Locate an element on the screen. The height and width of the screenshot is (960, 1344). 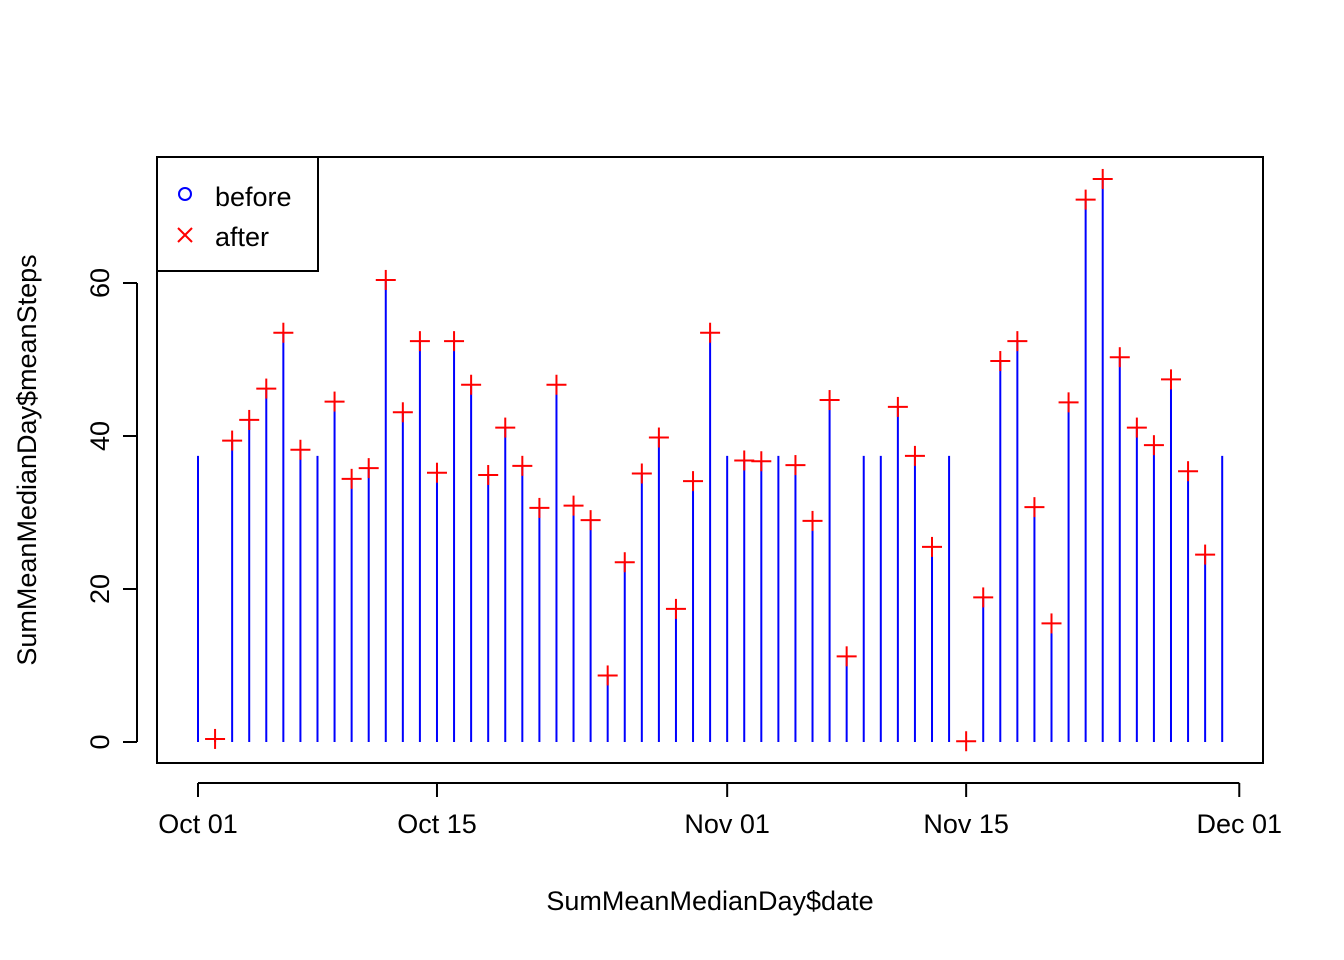
y-axis: 0 20 40 60 is located at coordinates (111, 509).